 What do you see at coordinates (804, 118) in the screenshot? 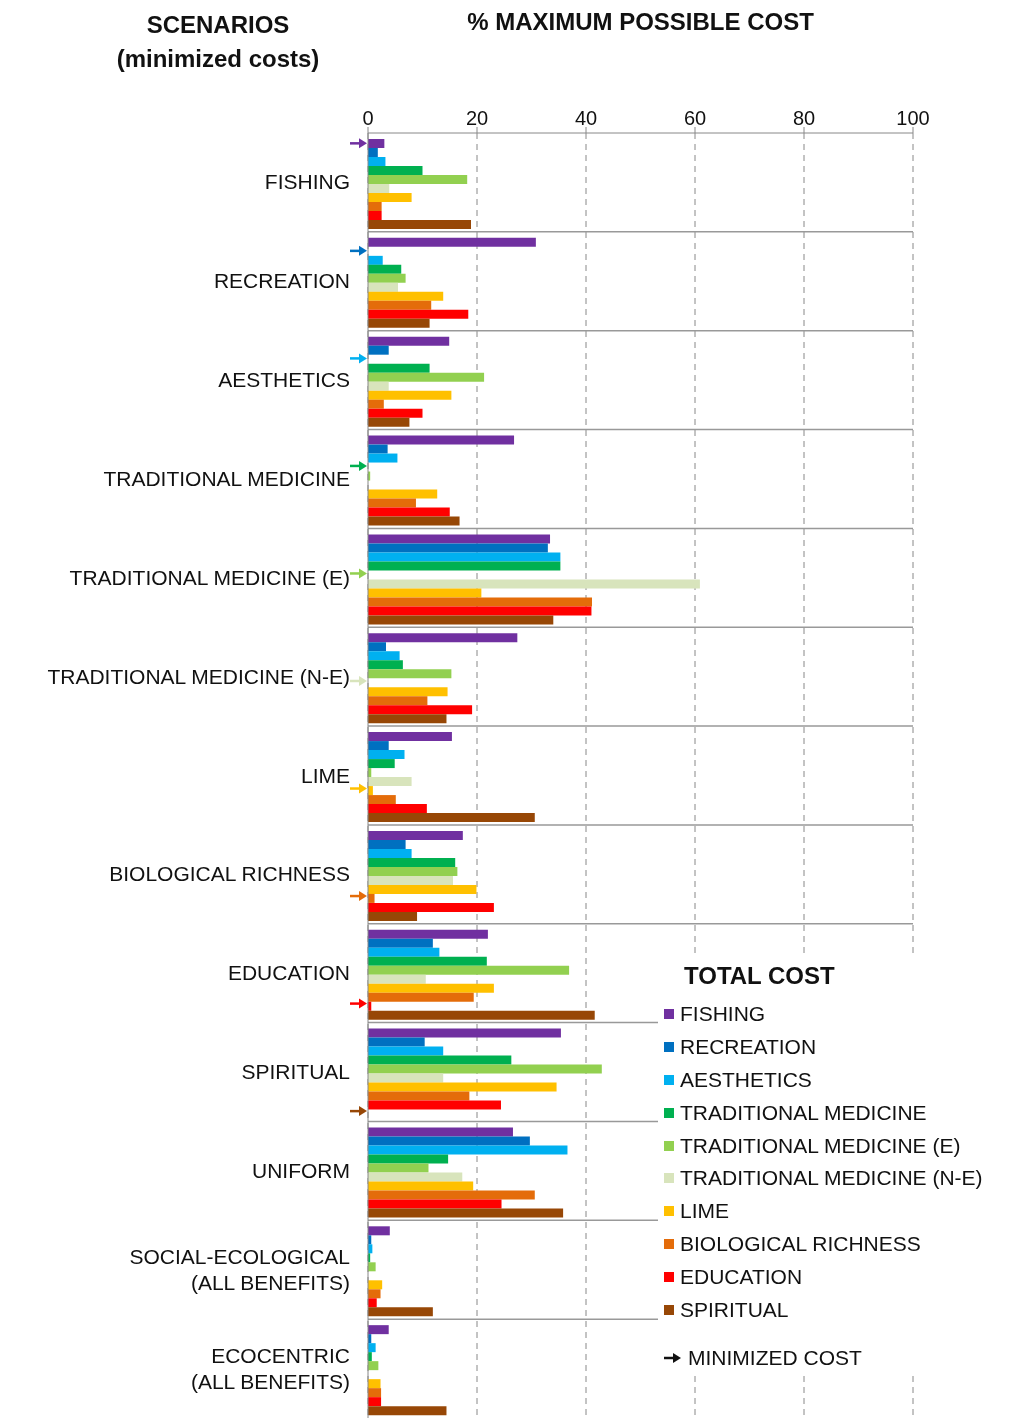
I see `x-tick-label: 80` at bounding box center [804, 118].